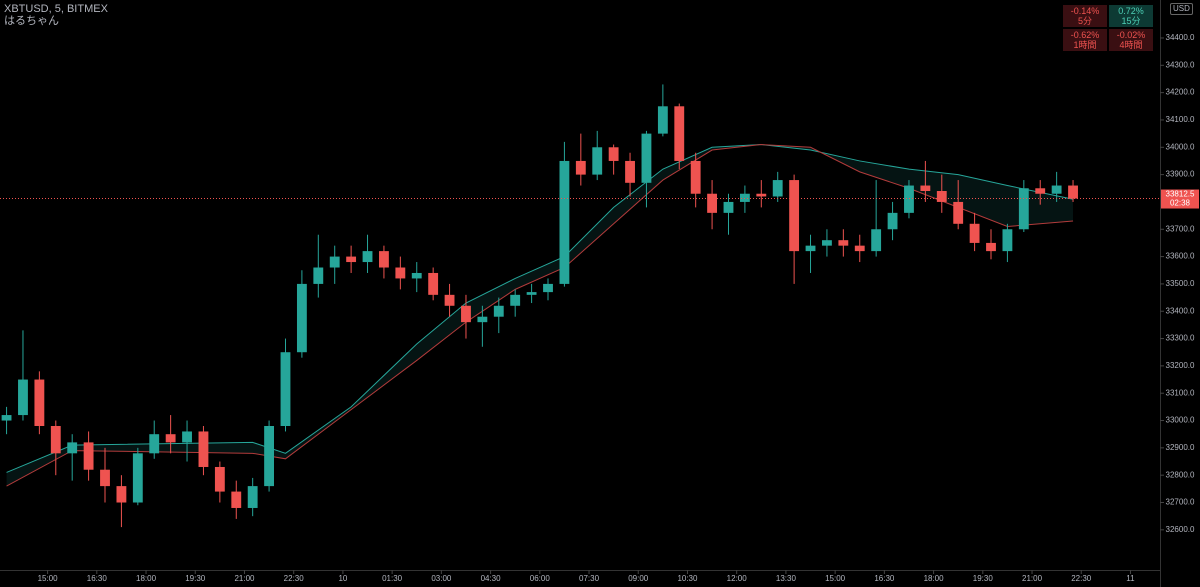 This screenshot has height=587, width=1200. What do you see at coordinates (1180, 174) in the screenshot?
I see `y-tick-label: 33900.0` at bounding box center [1180, 174].